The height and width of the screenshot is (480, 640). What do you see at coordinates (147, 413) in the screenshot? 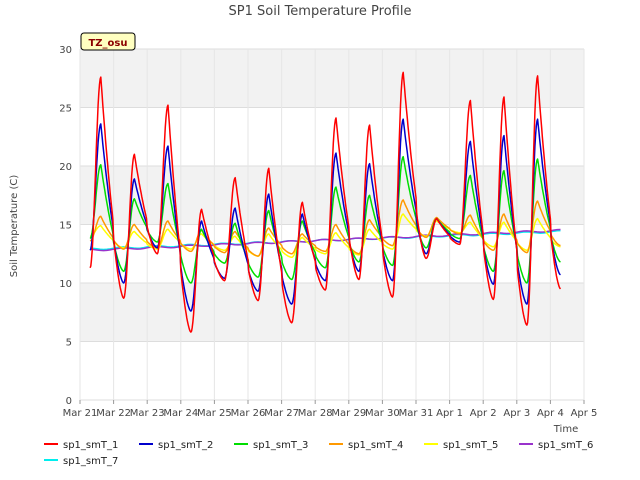
I see `x-tick-label: Mar 23` at bounding box center [147, 413].